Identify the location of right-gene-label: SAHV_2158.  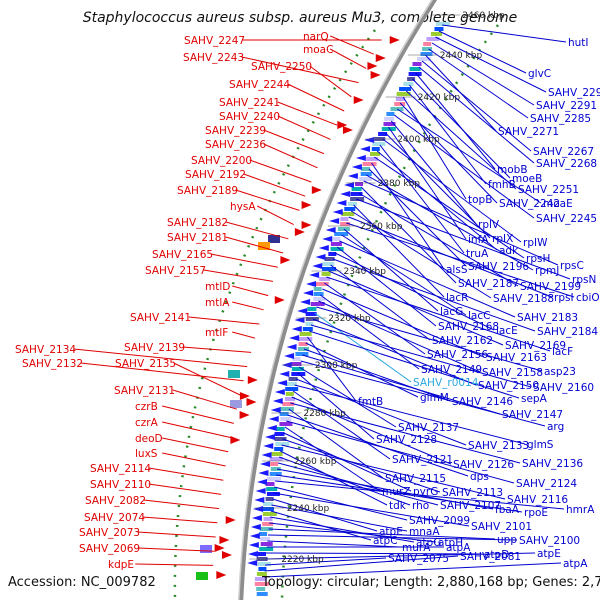
(512, 373).